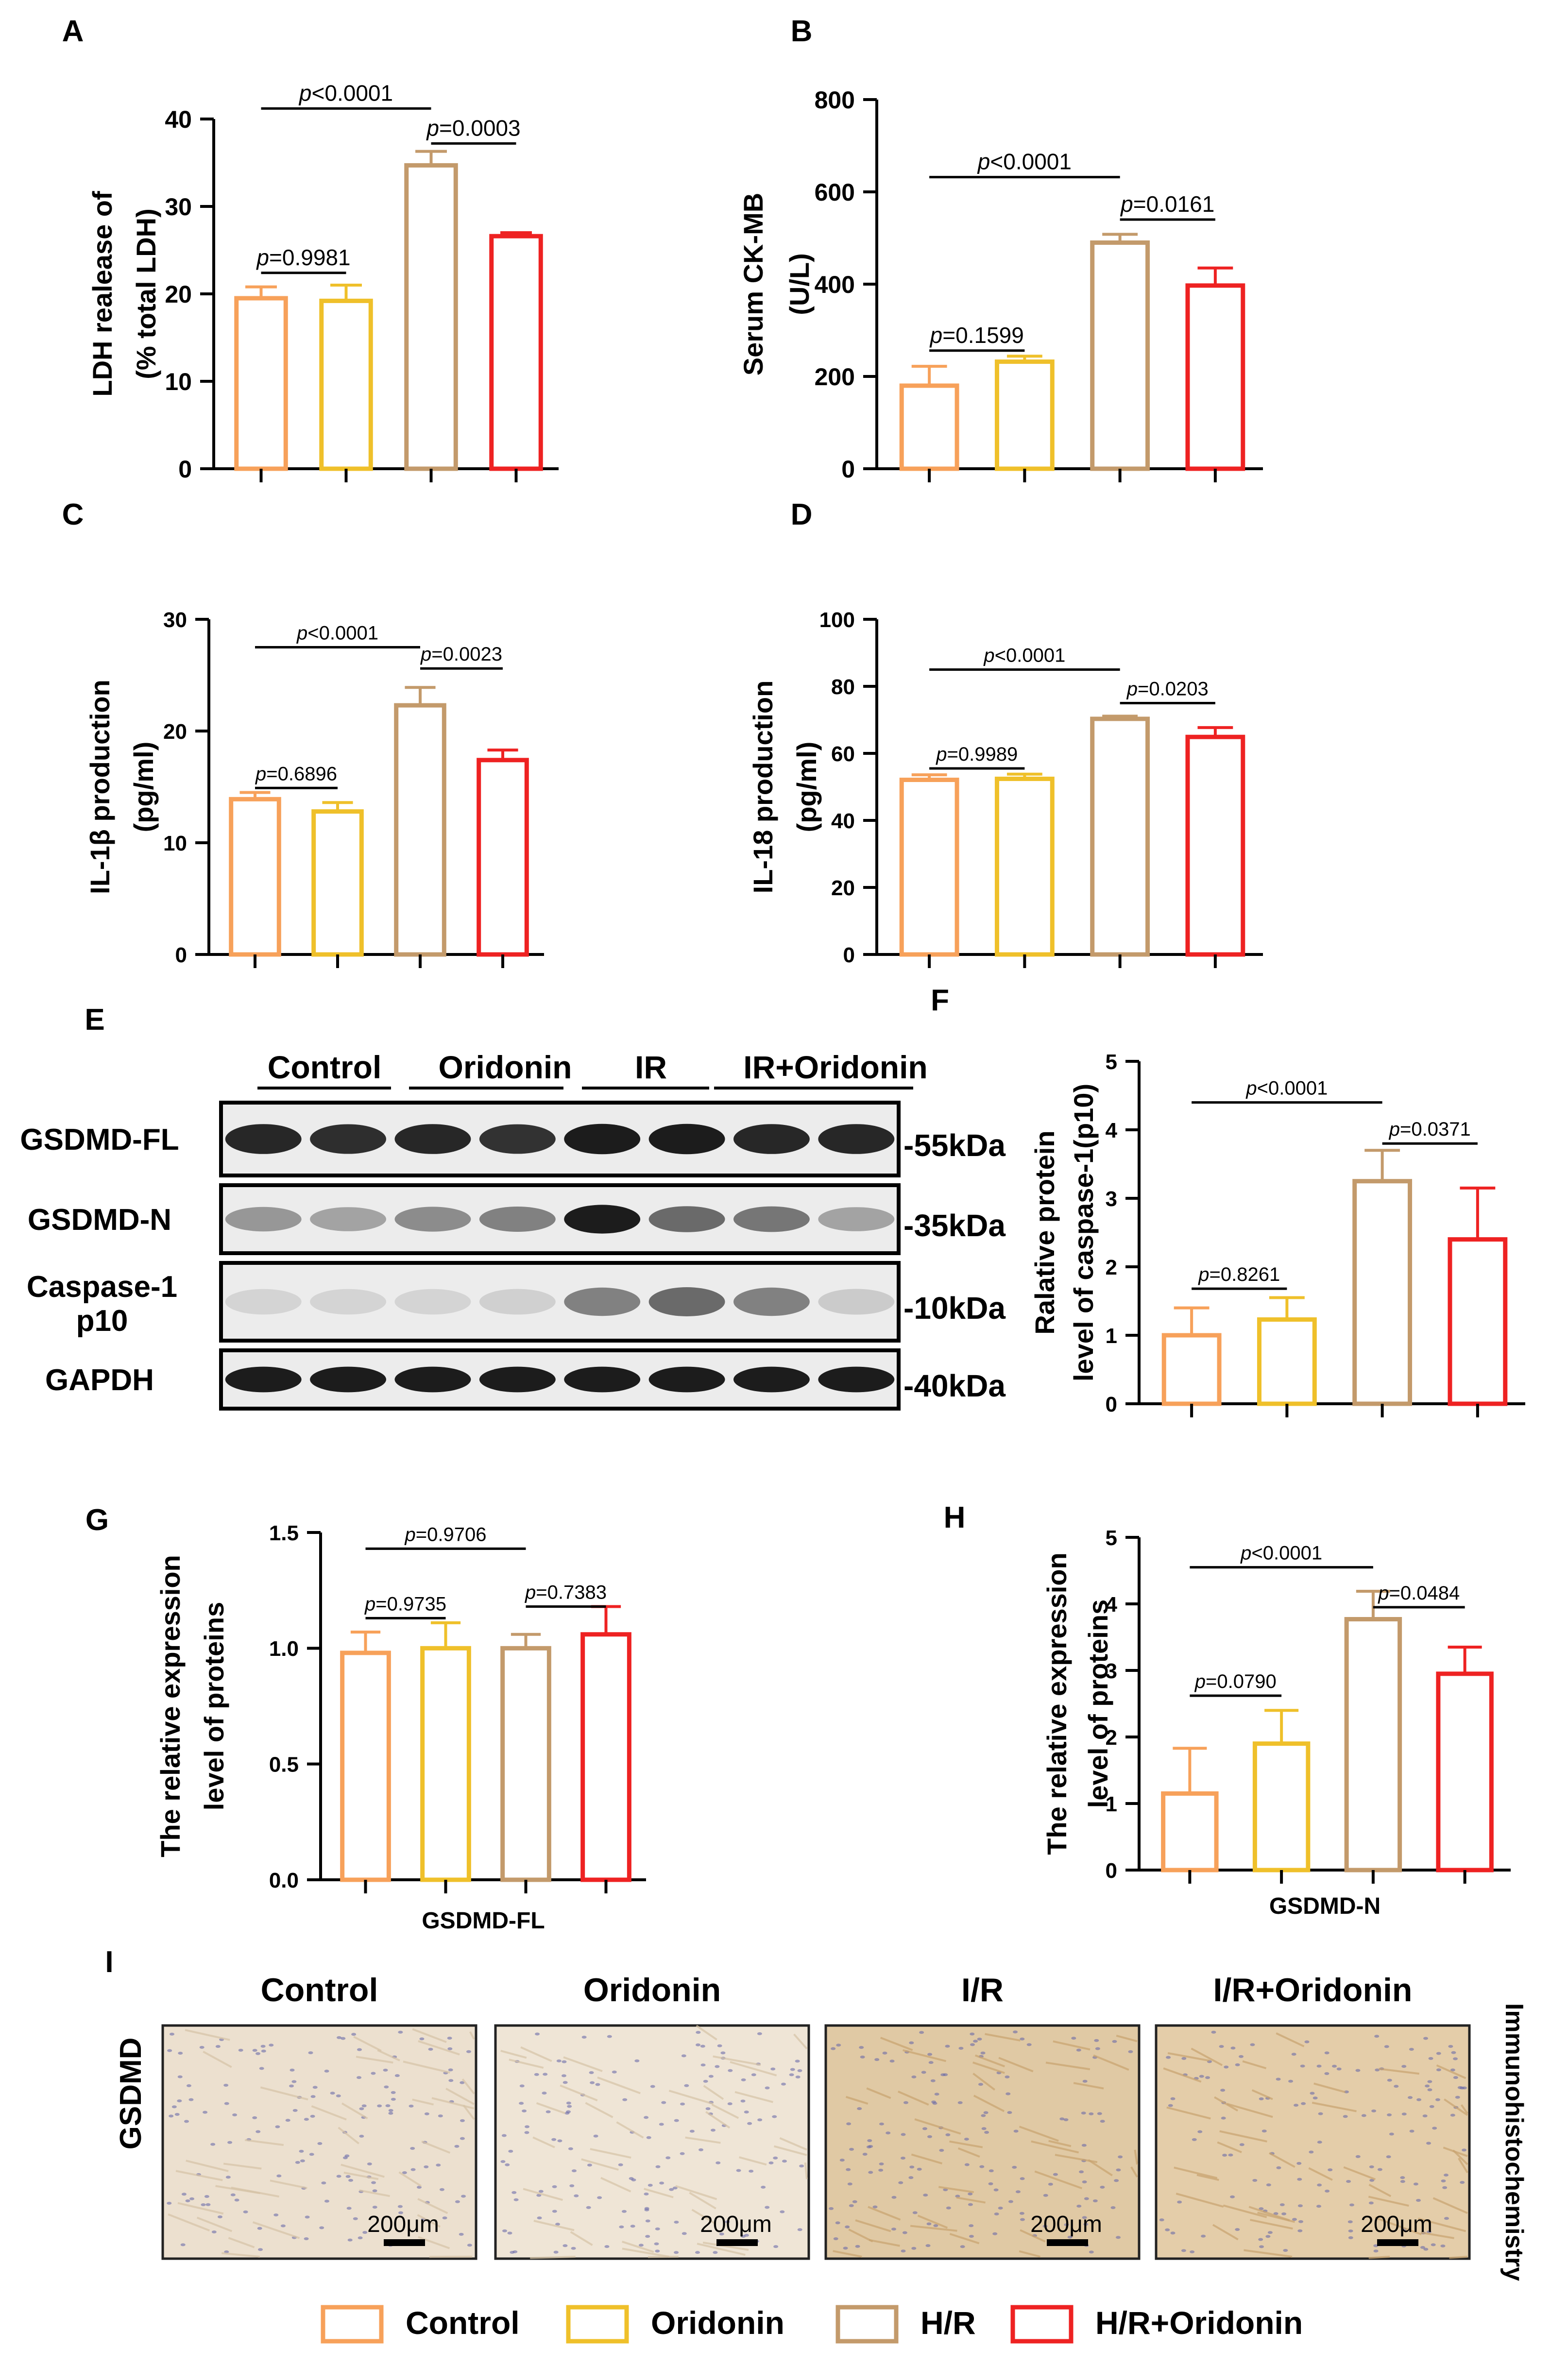 This screenshot has height=2366, width=1568. I want to click on bar-H/R, so click(1120, 836).